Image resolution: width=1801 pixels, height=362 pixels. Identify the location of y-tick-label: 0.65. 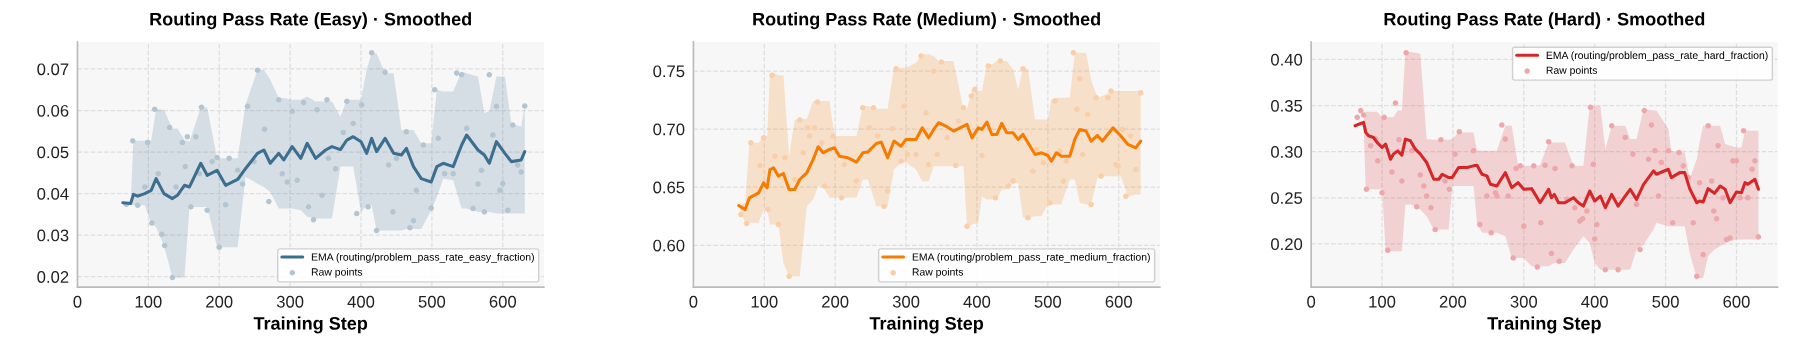
(669, 187).